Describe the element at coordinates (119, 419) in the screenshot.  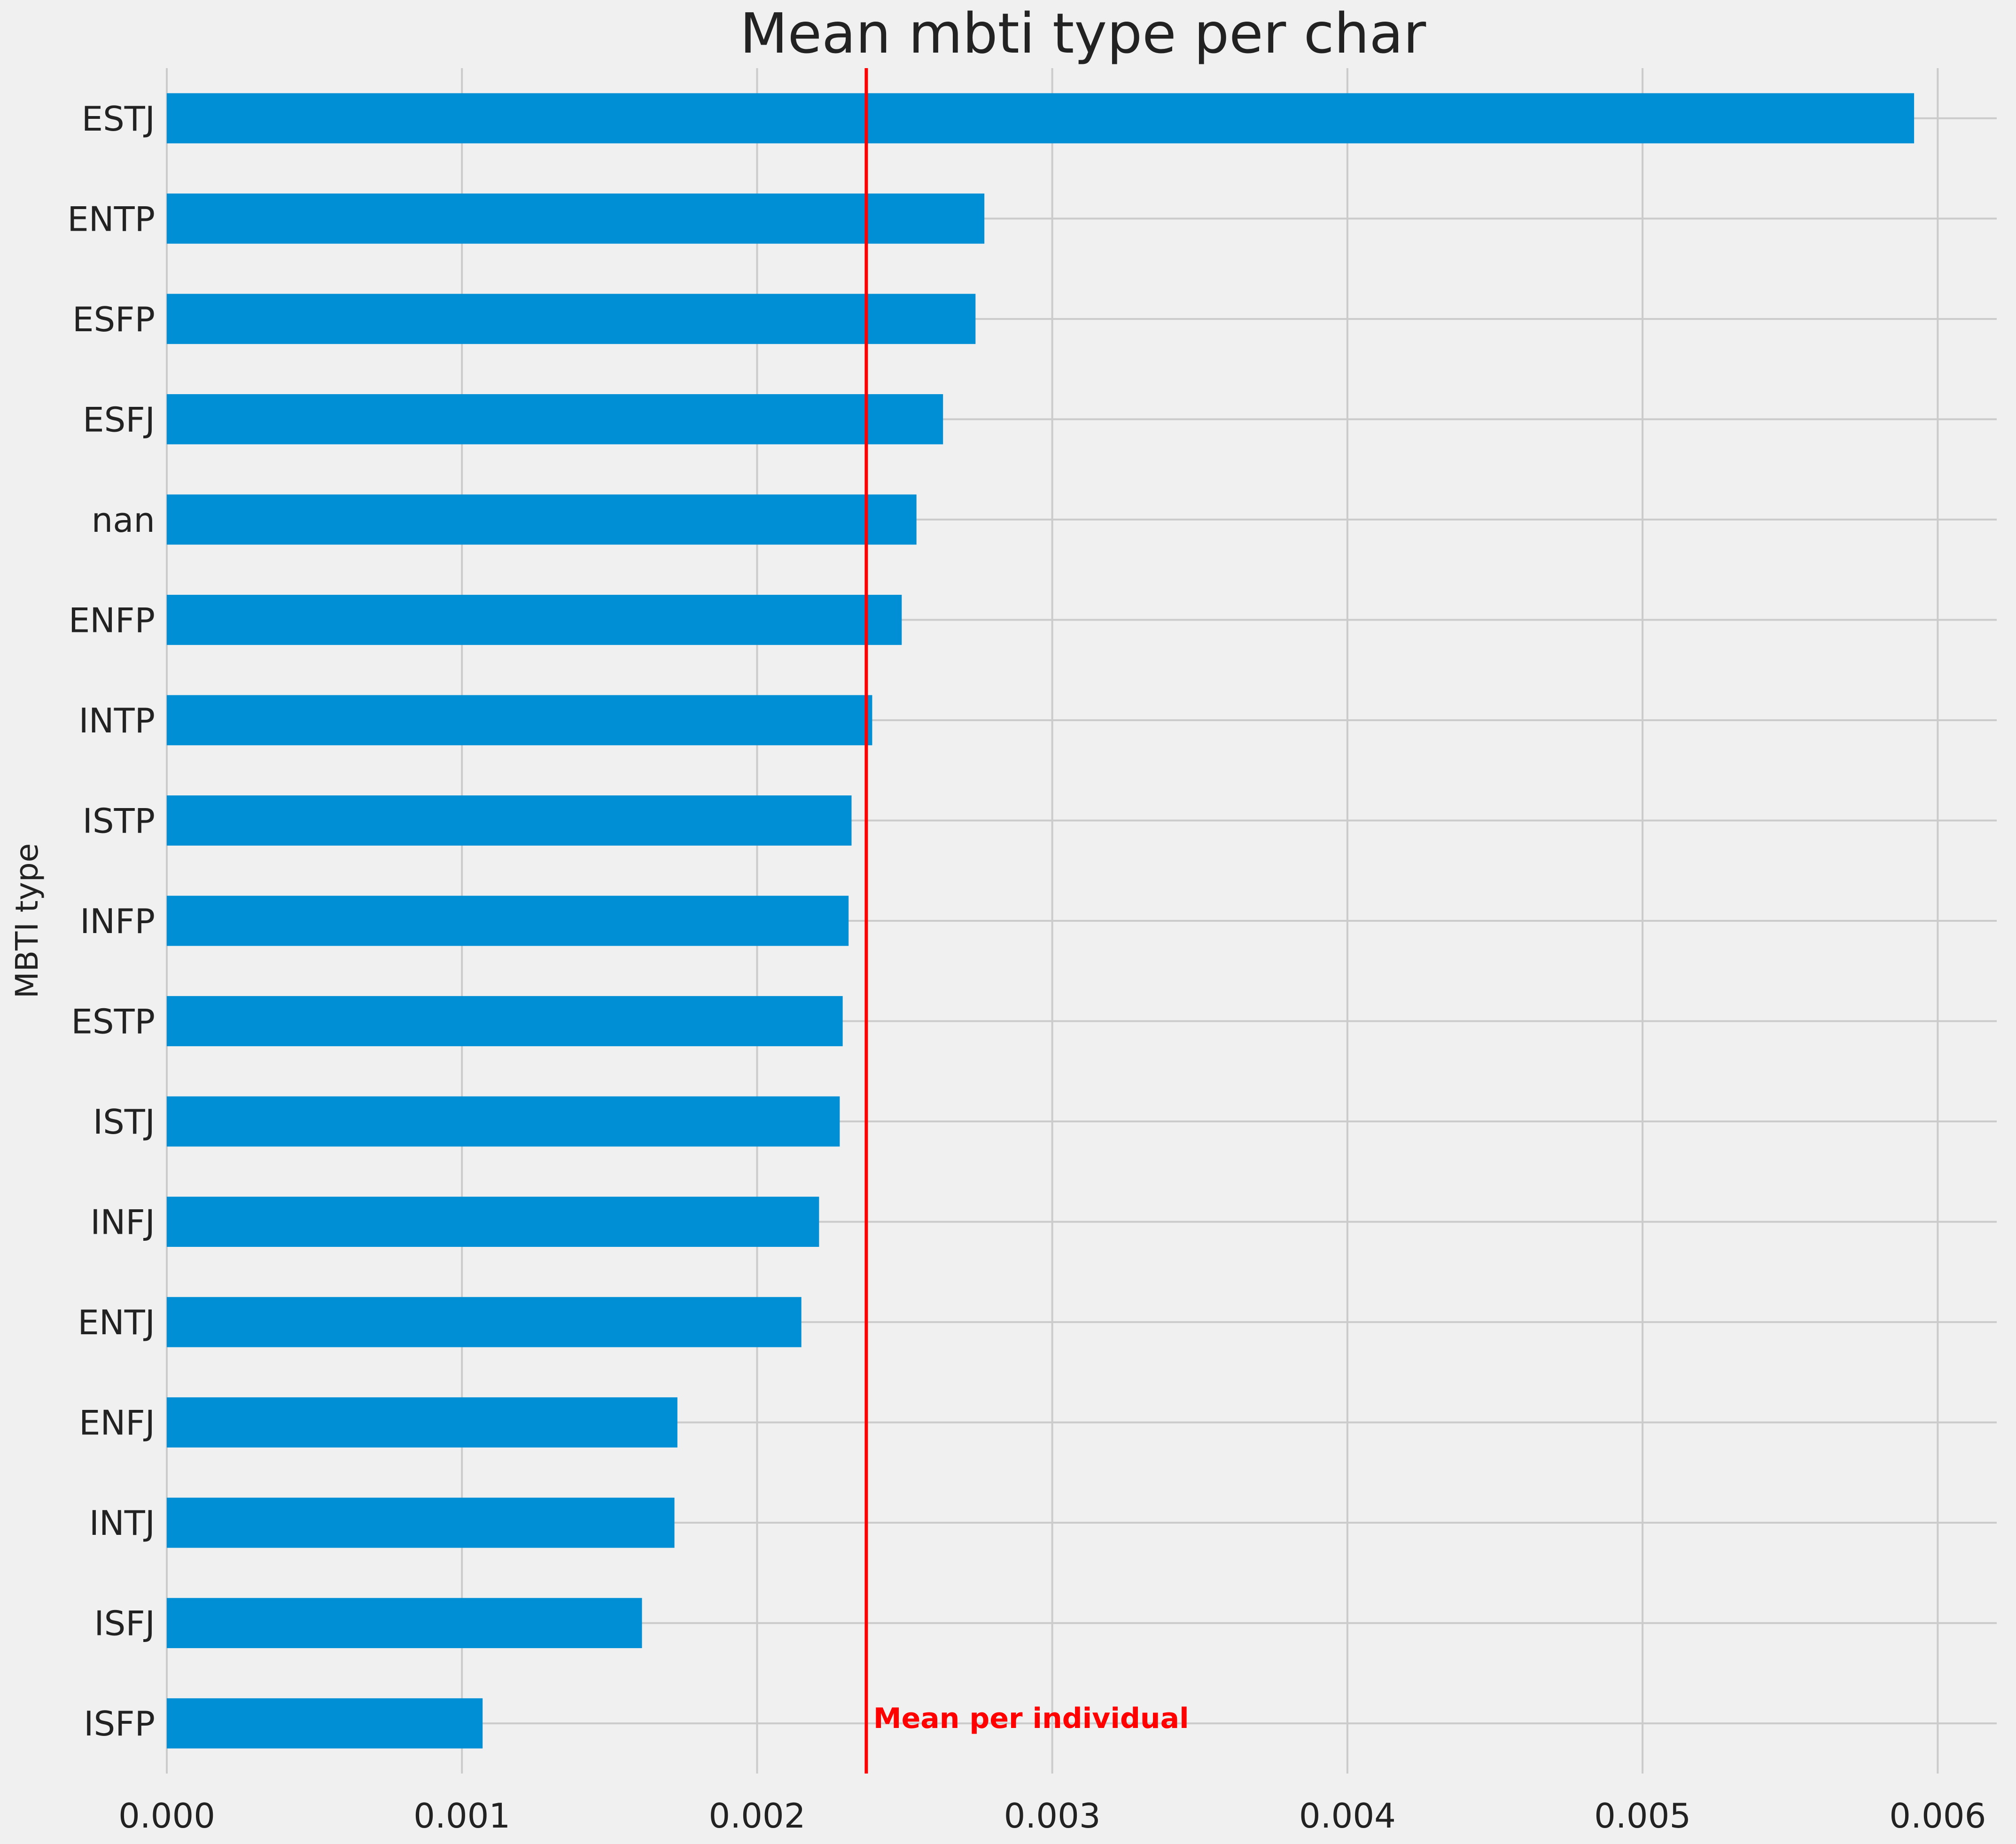
I see `y-tick-label: ESFJ` at that location.